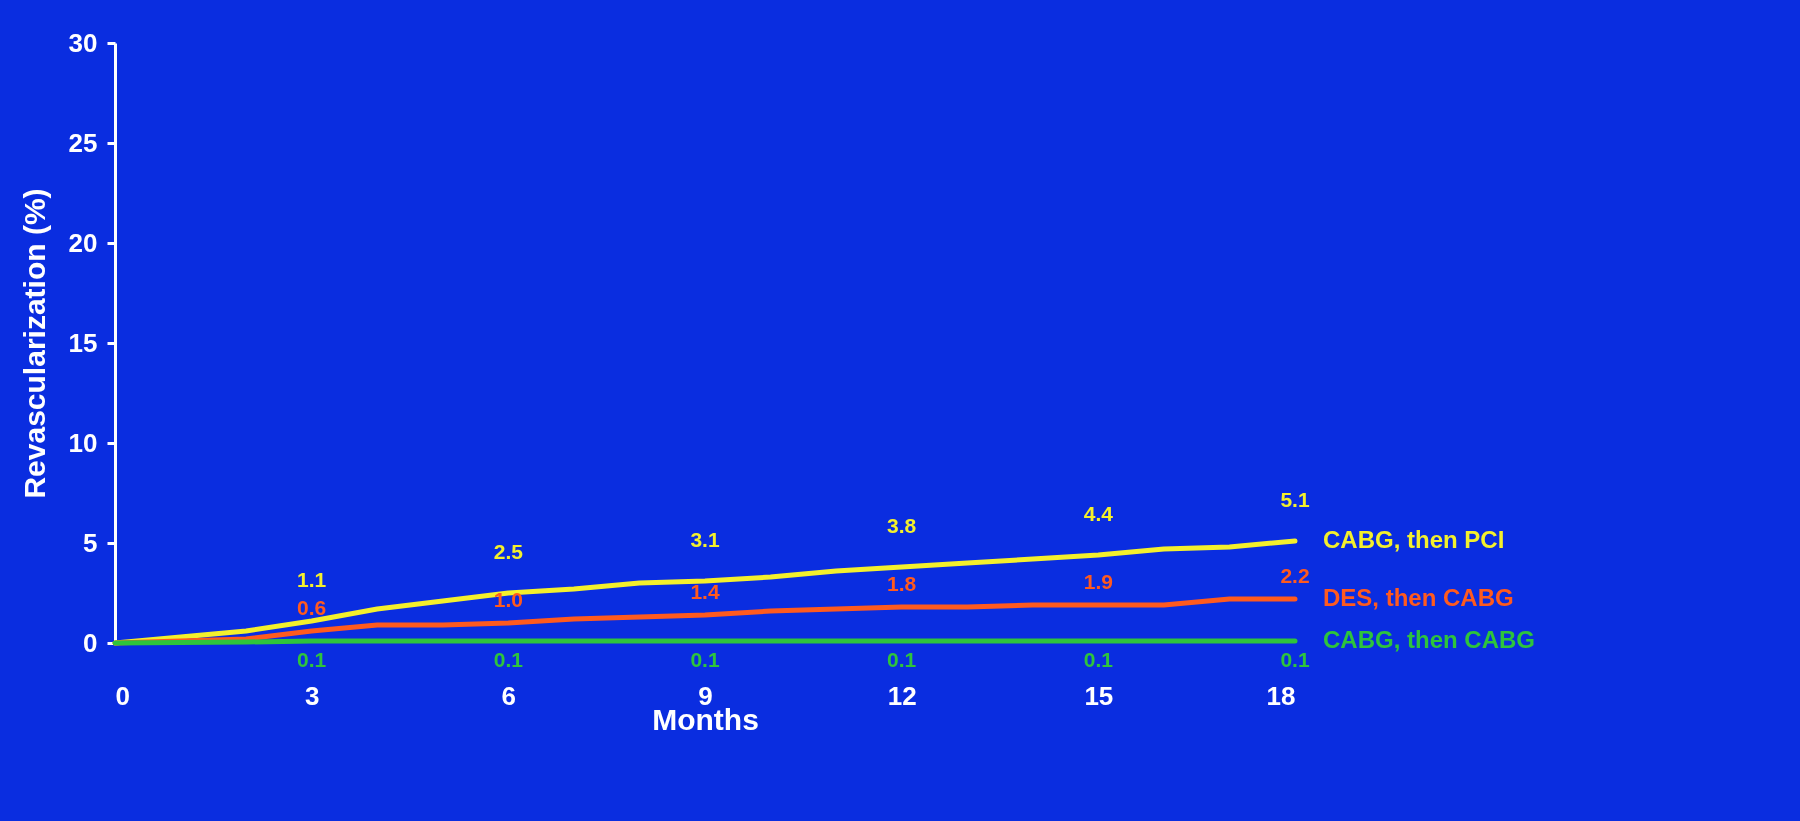 This screenshot has width=1800, height=821. Describe the element at coordinates (902, 583) in the screenshot. I see `data-label: 1.8` at that location.